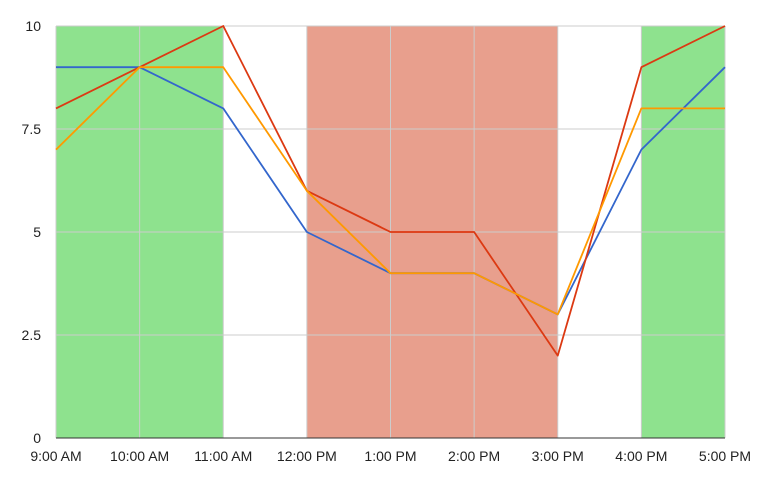 This screenshot has width=768, height=483. Describe the element at coordinates (37, 438) in the screenshot. I see `y-tick-label: 0` at that location.